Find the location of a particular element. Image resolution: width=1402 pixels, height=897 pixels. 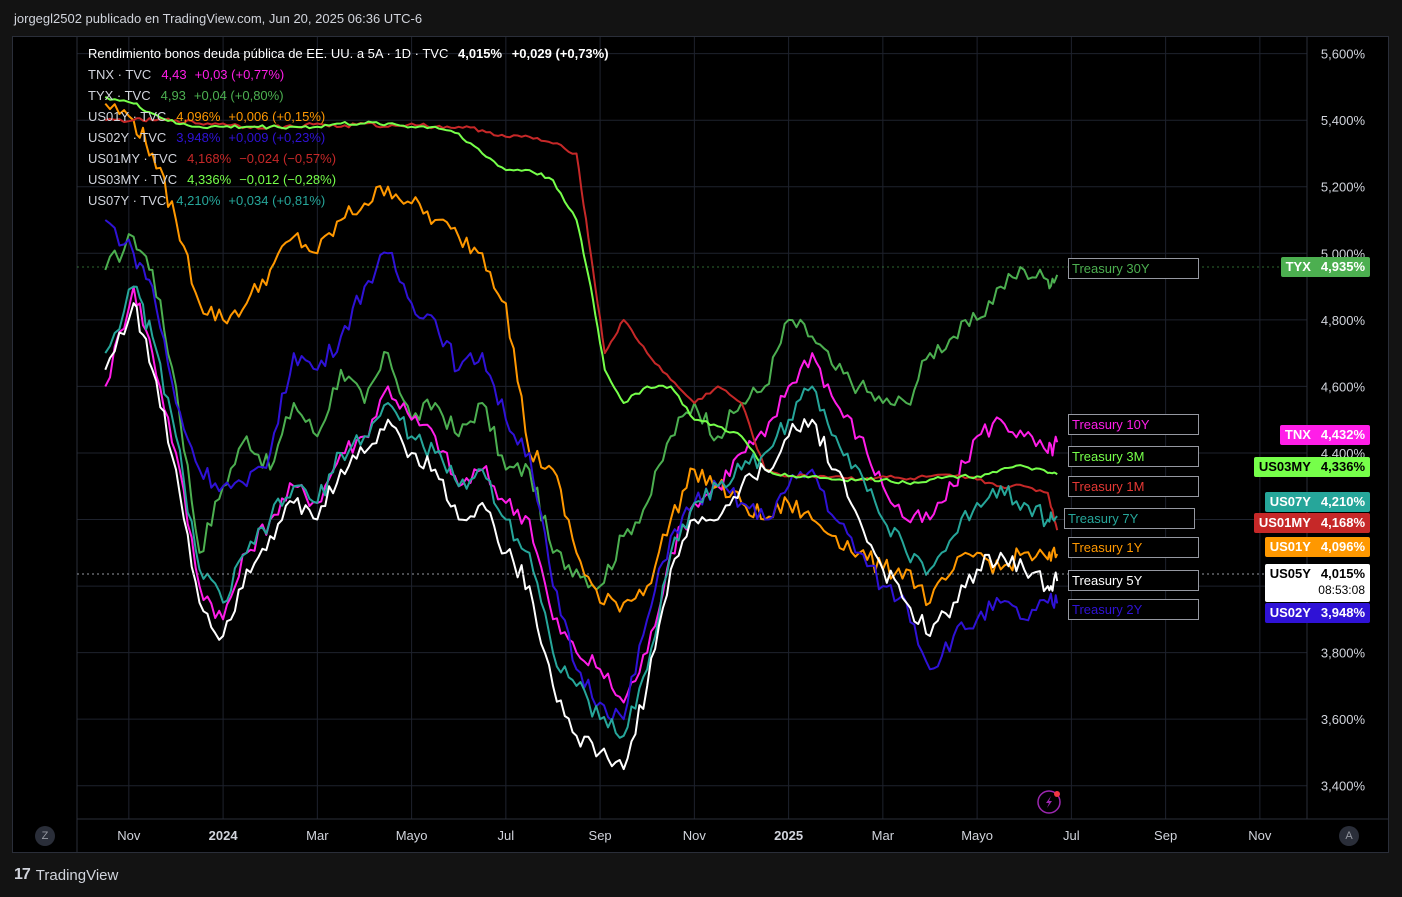

tradingview-logo: 17 TradingView is located at coordinates (66, 875).